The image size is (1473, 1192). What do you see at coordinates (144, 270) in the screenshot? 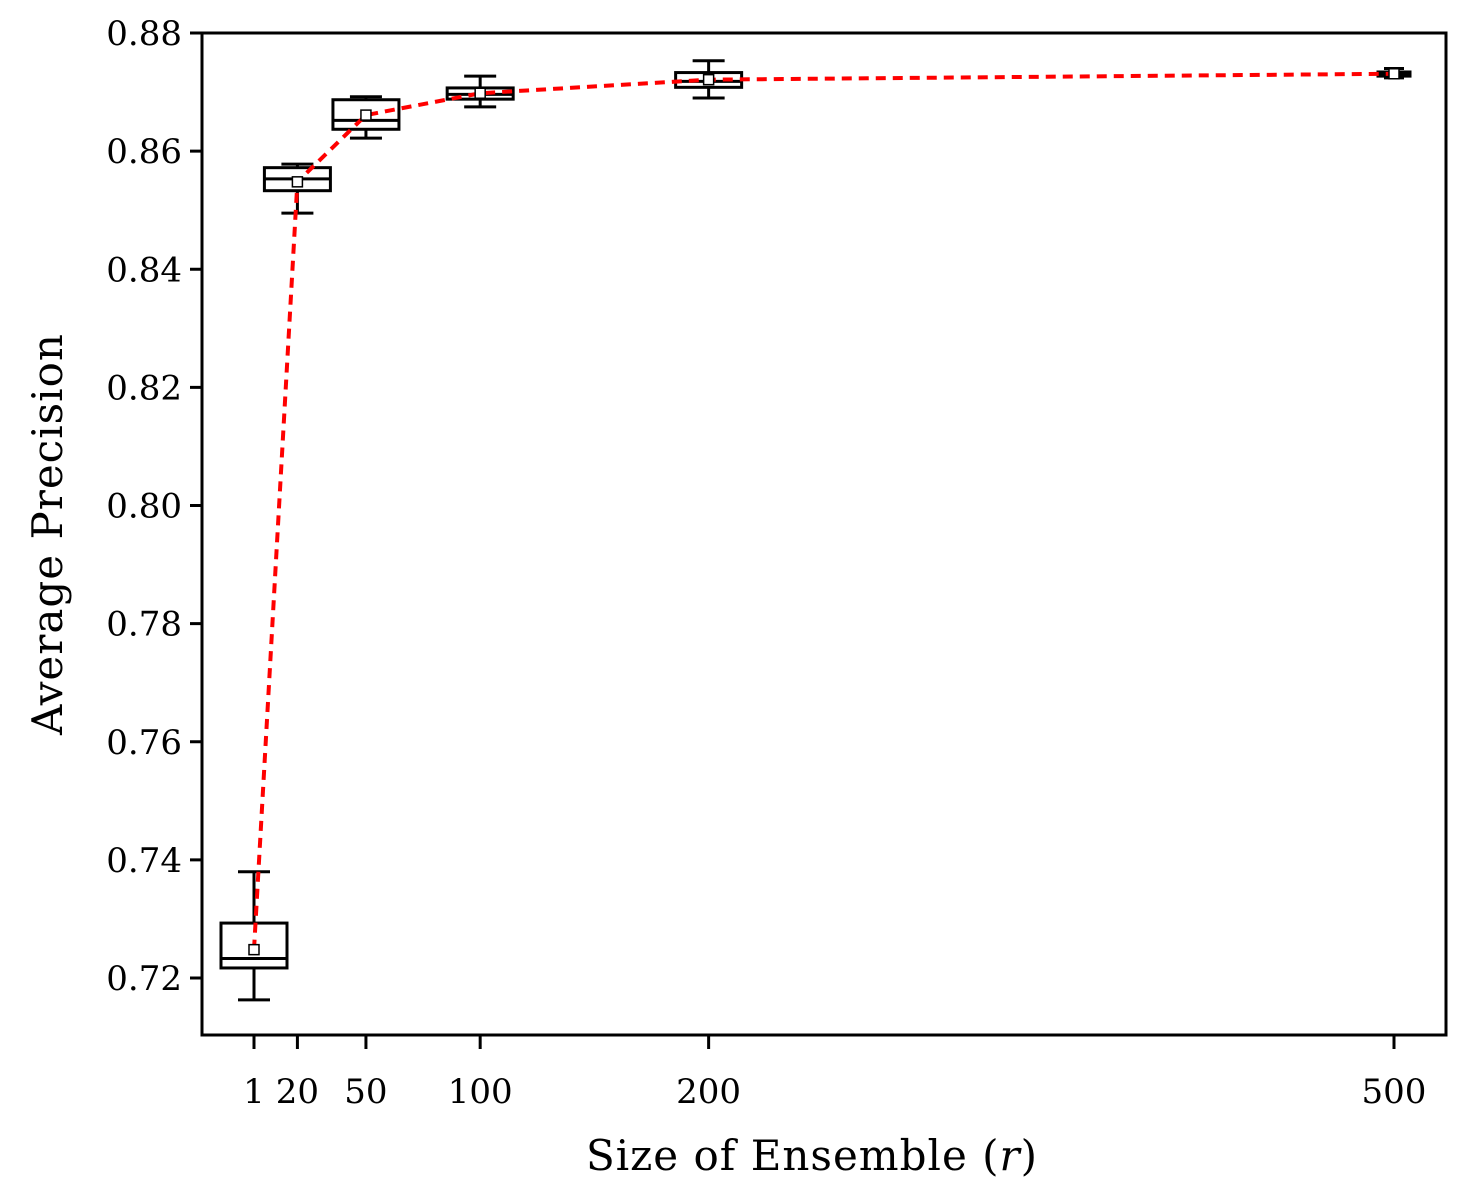
I see `y-tick-label: 0.84` at bounding box center [144, 270].